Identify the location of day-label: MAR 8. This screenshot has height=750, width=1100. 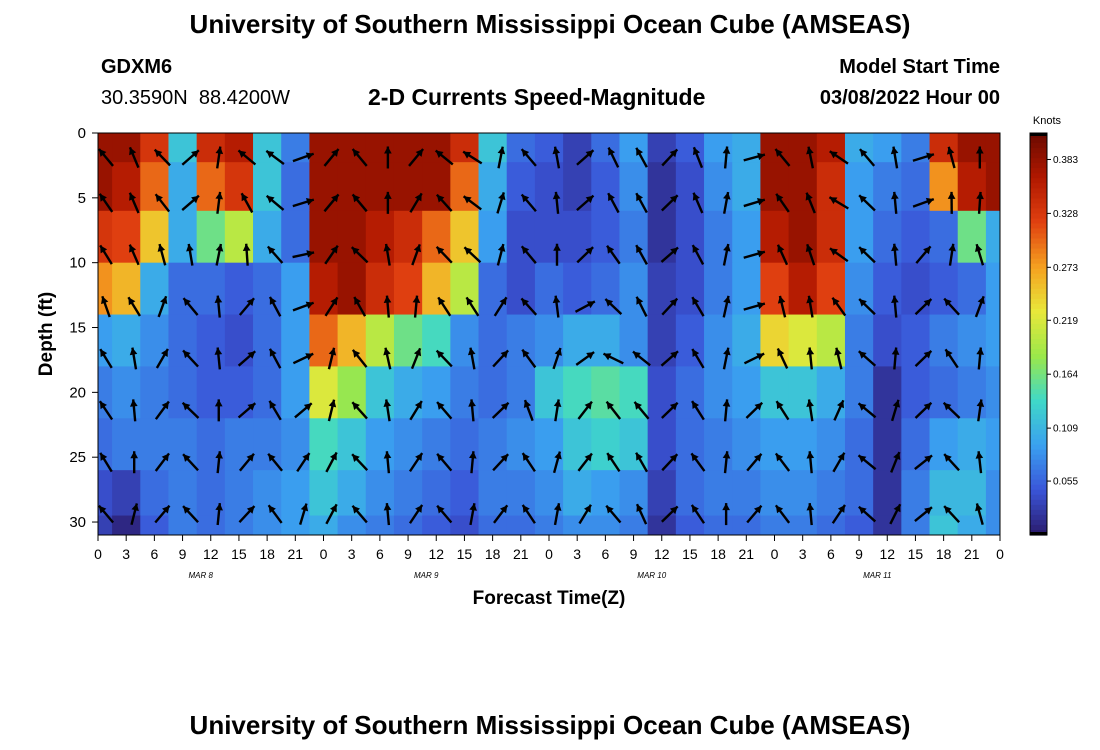
(201, 575).